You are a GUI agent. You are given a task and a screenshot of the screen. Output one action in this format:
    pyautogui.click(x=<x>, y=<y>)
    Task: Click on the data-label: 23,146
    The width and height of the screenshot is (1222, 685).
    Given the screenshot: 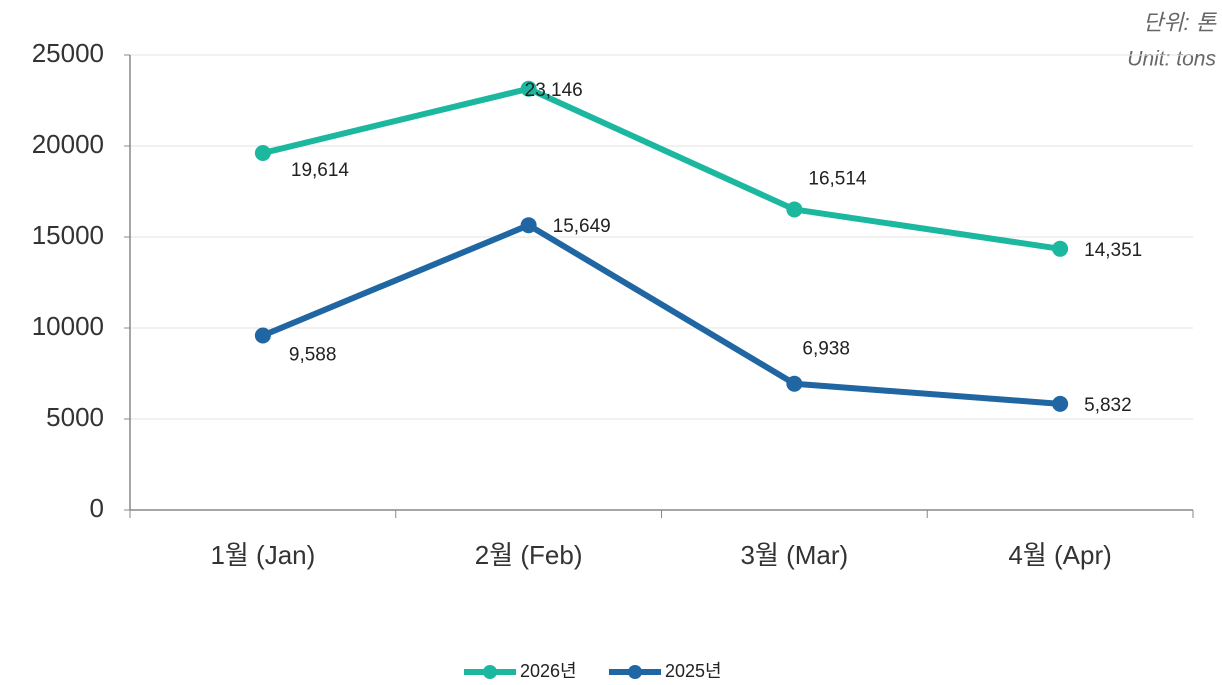 What is the action you would take?
    pyautogui.click(x=554, y=90)
    